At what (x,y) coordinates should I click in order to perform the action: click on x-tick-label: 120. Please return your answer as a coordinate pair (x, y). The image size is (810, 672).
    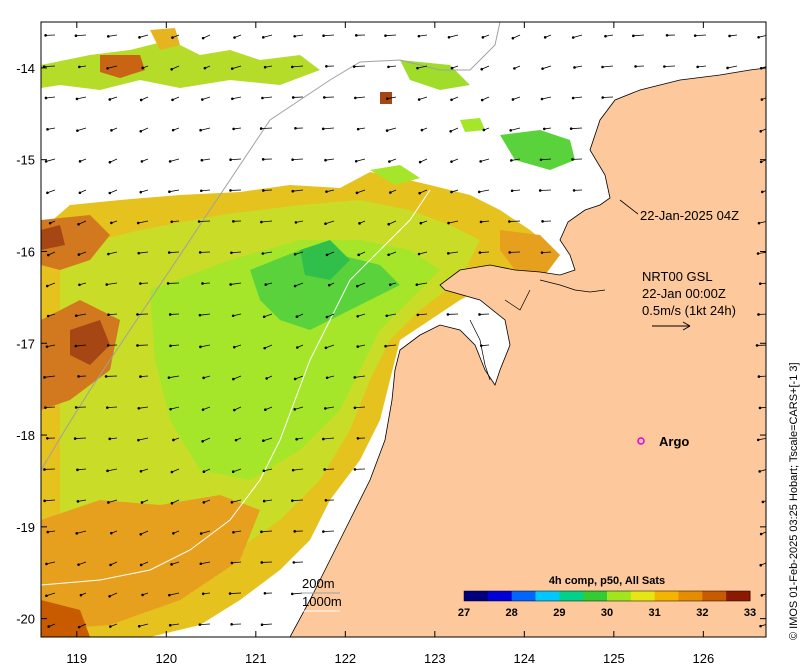
    Looking at the image, I should click on (166, 658).